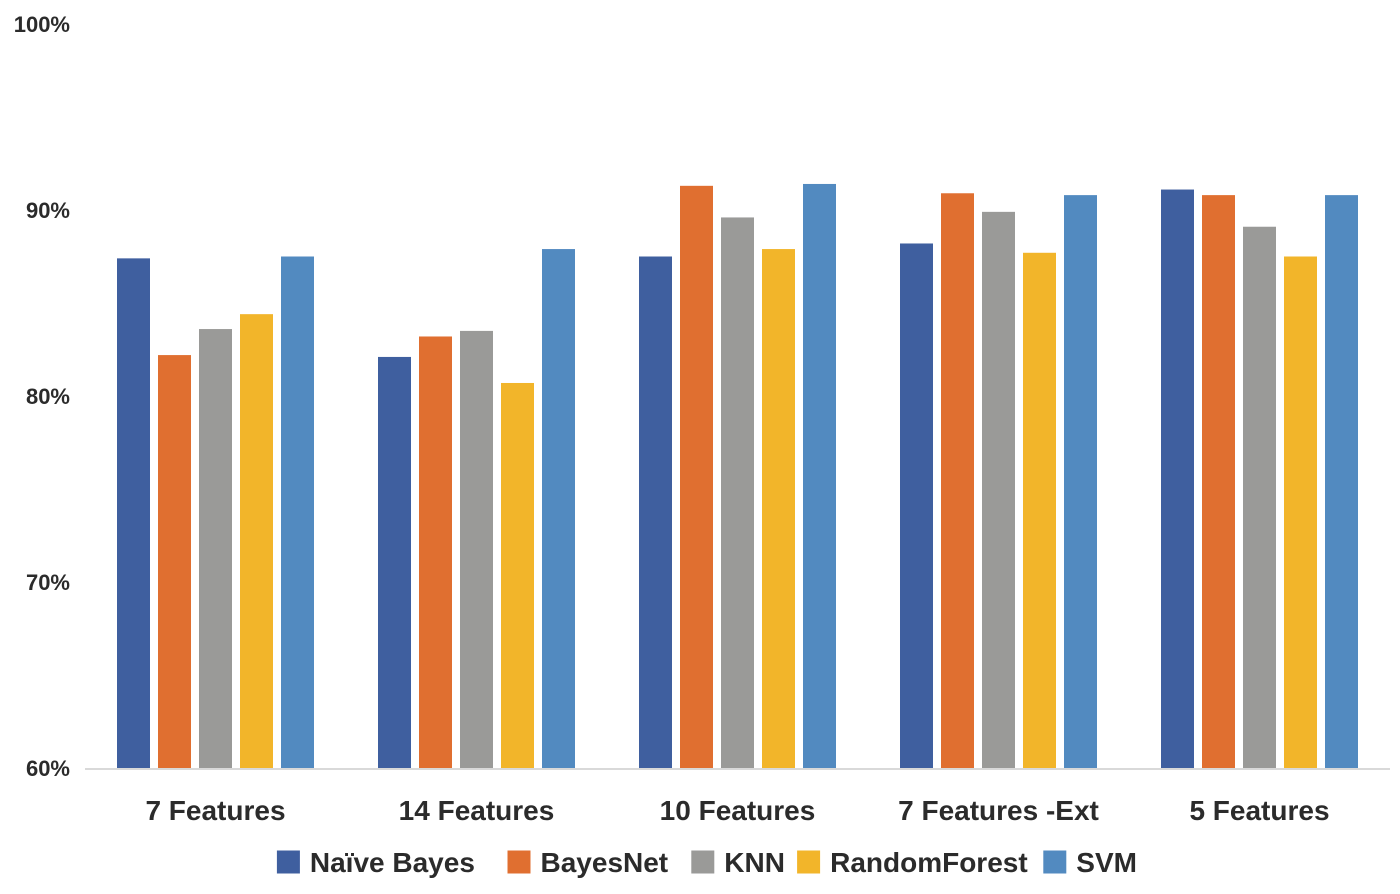  I want to click on legend-label: KNN, so click(754, 862).